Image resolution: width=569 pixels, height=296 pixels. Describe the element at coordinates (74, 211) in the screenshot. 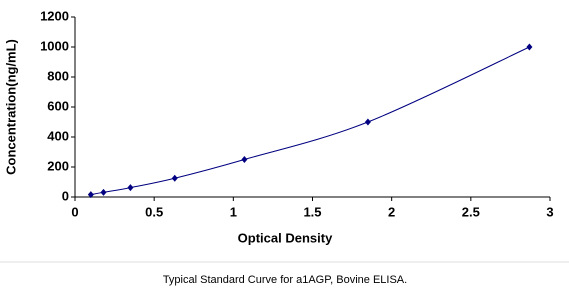

I see `x-tick-label: 0` at that location.